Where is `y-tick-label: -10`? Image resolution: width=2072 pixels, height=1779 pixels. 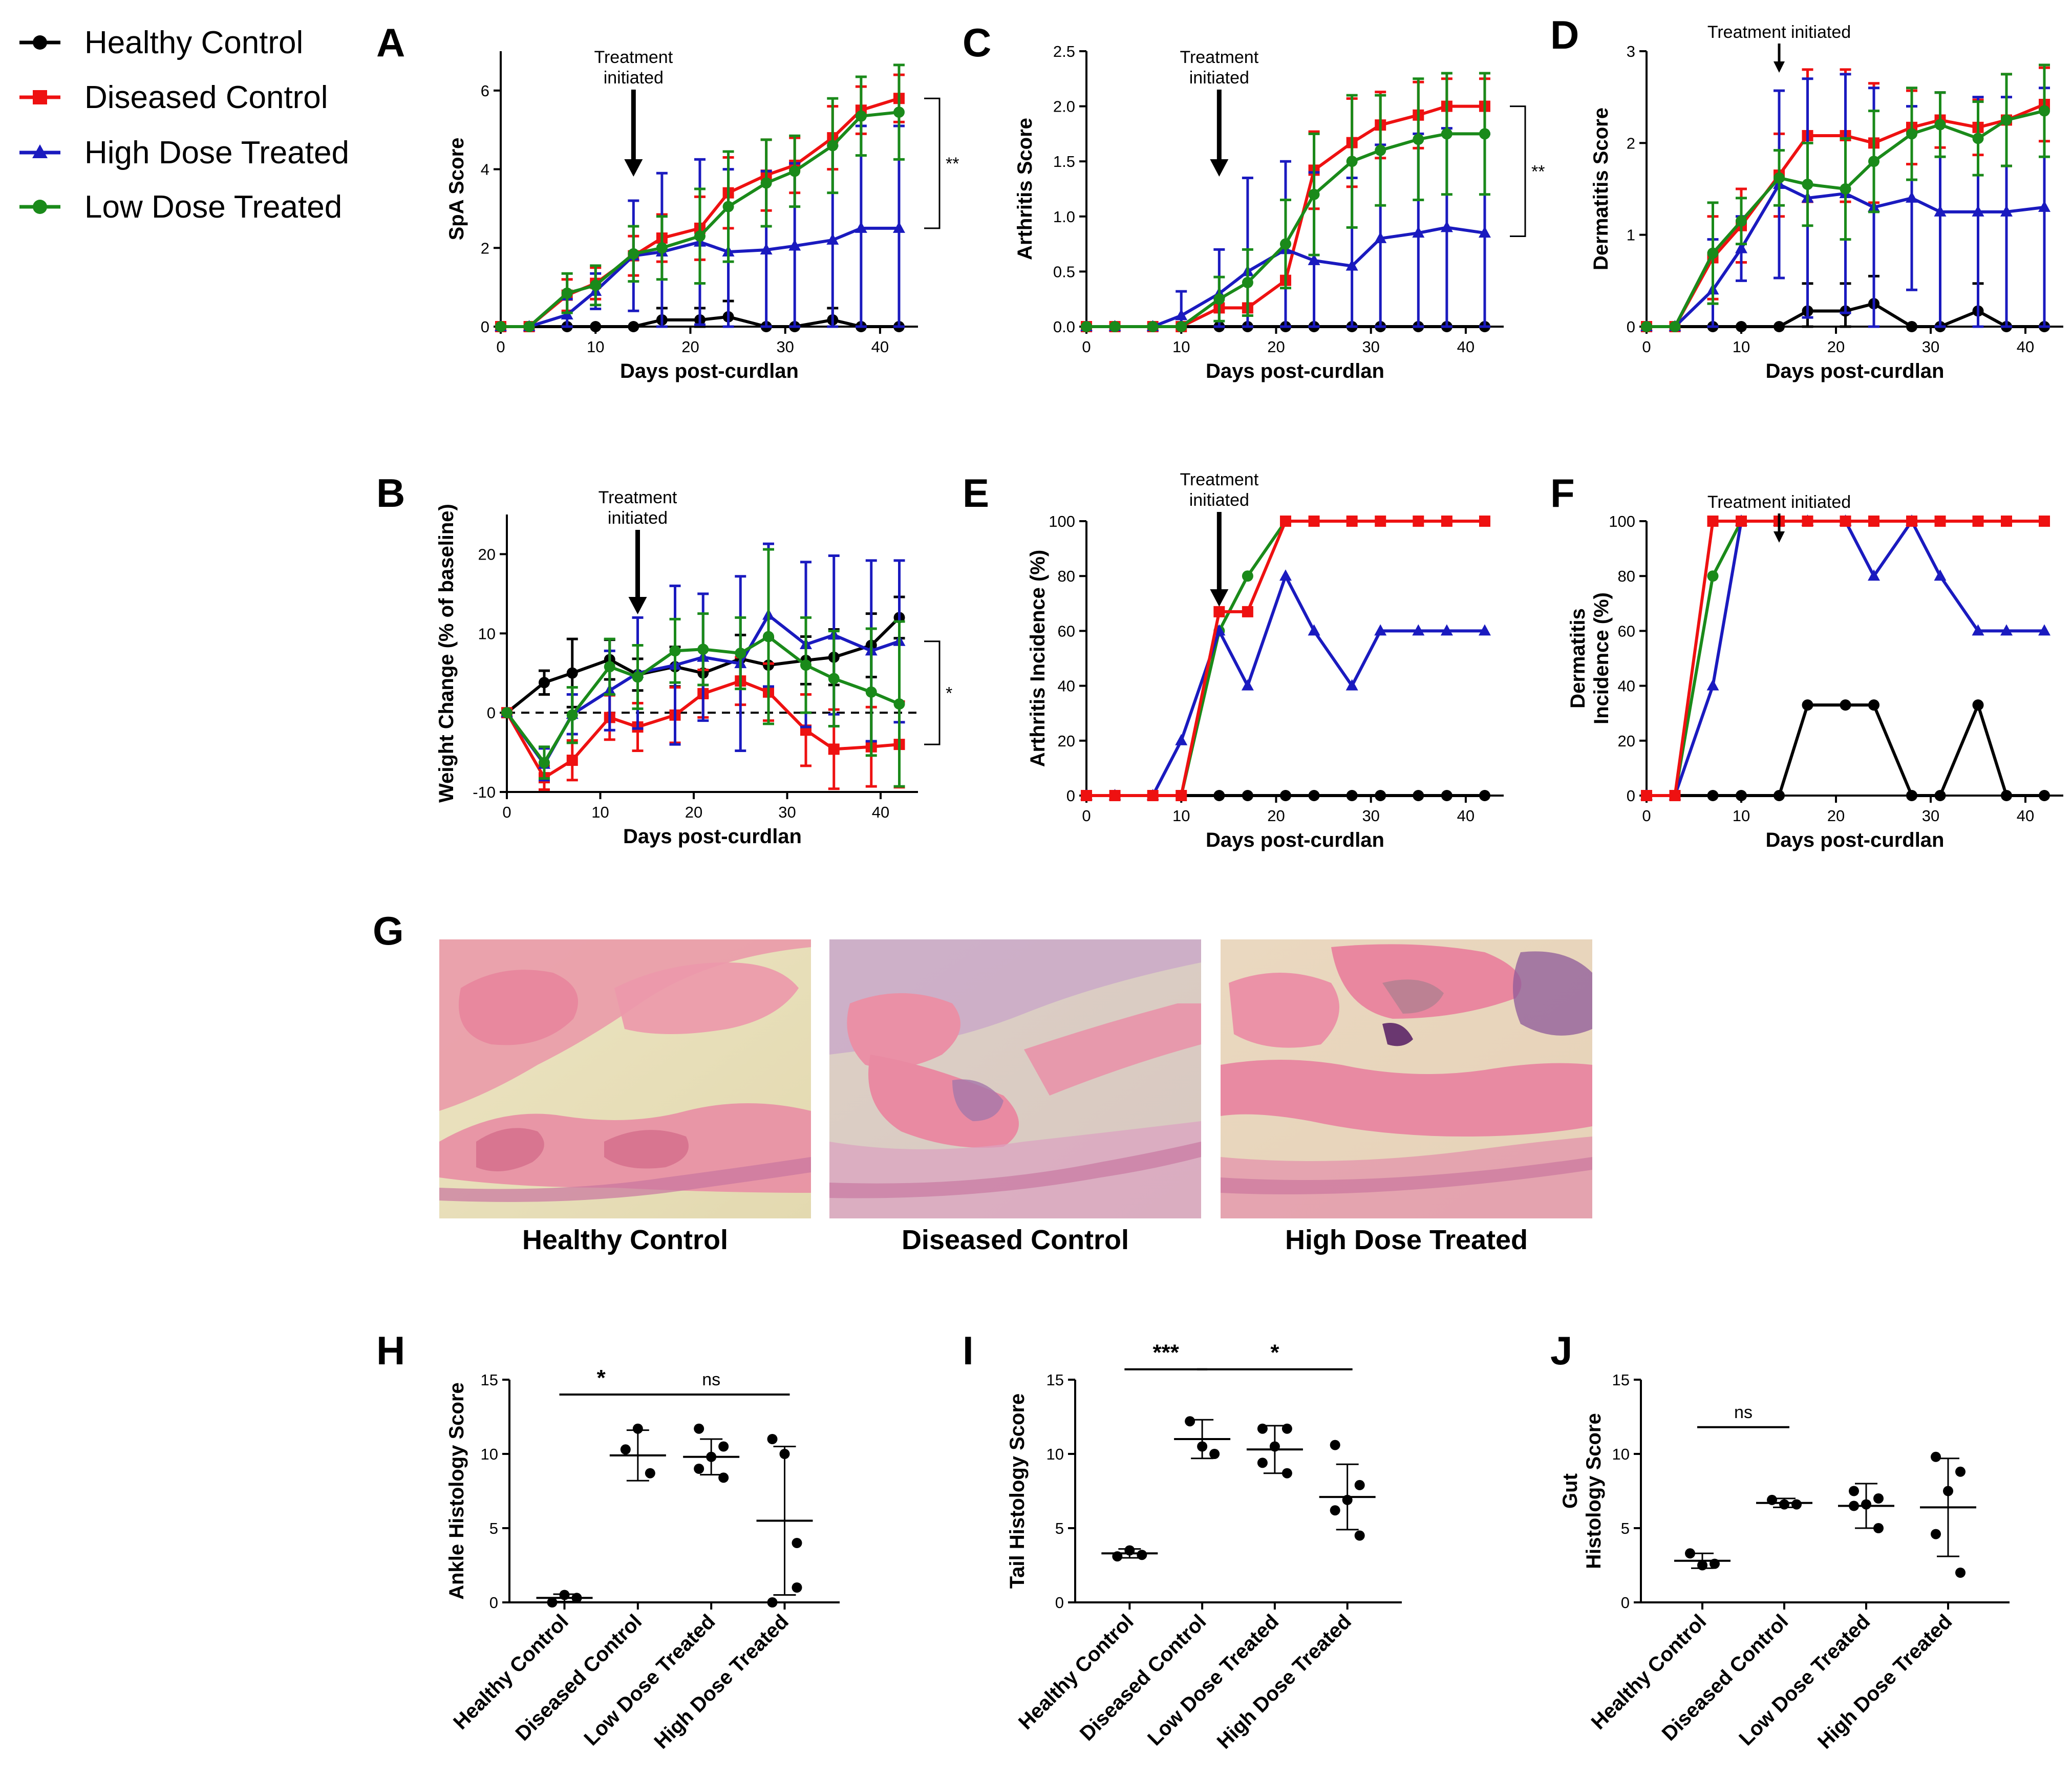 y-tick-label: -10 is located at coordinates (484, 792).